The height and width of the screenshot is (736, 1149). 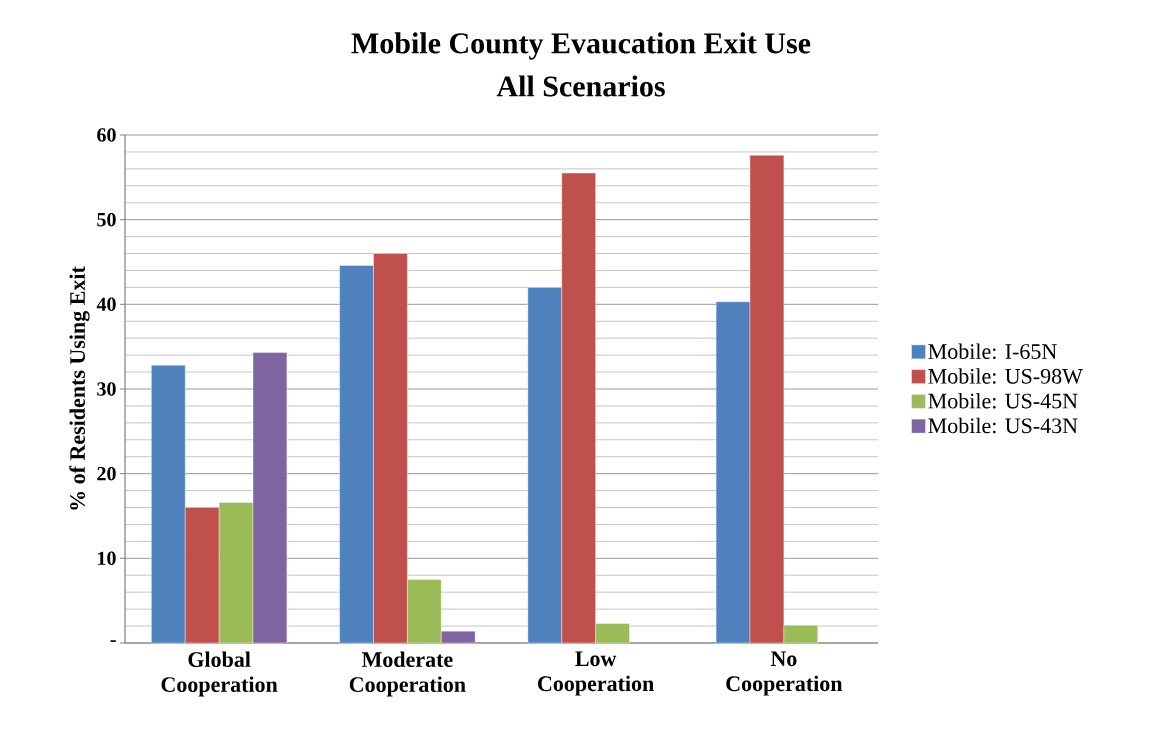 I want to click on y-tick-label: 40, so click(x=106, y=304).